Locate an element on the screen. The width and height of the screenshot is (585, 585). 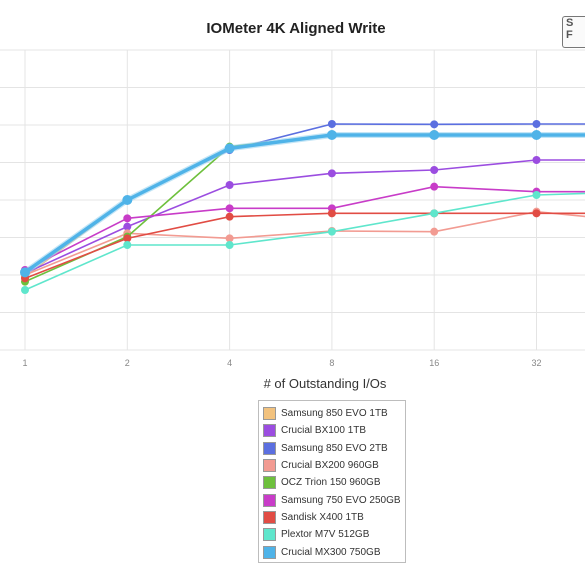
x-tick-labels: 1 2 4 8 16 32 is located at coordinates (281, 363).